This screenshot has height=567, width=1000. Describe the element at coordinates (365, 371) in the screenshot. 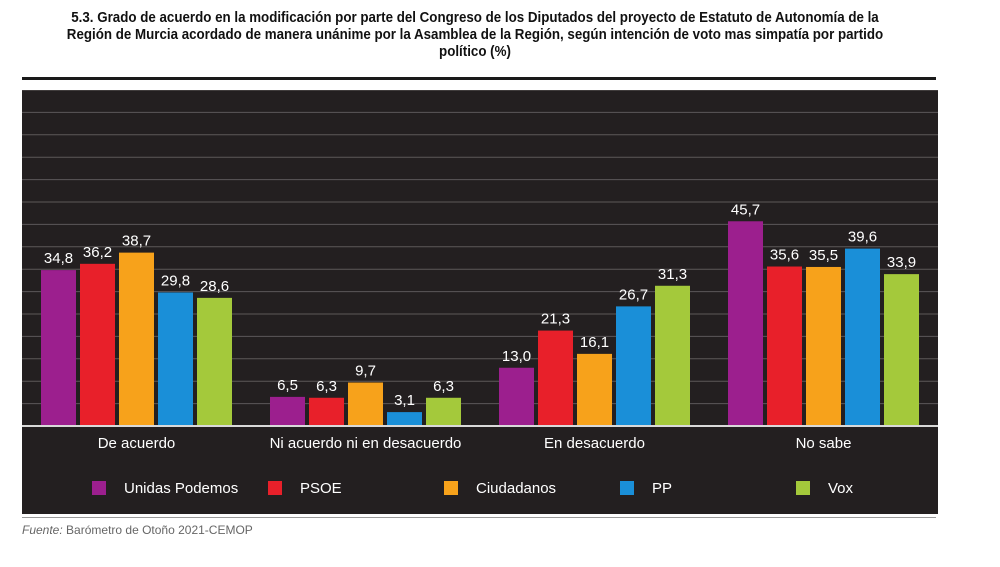

I see `data-label: 9,7` at that location.